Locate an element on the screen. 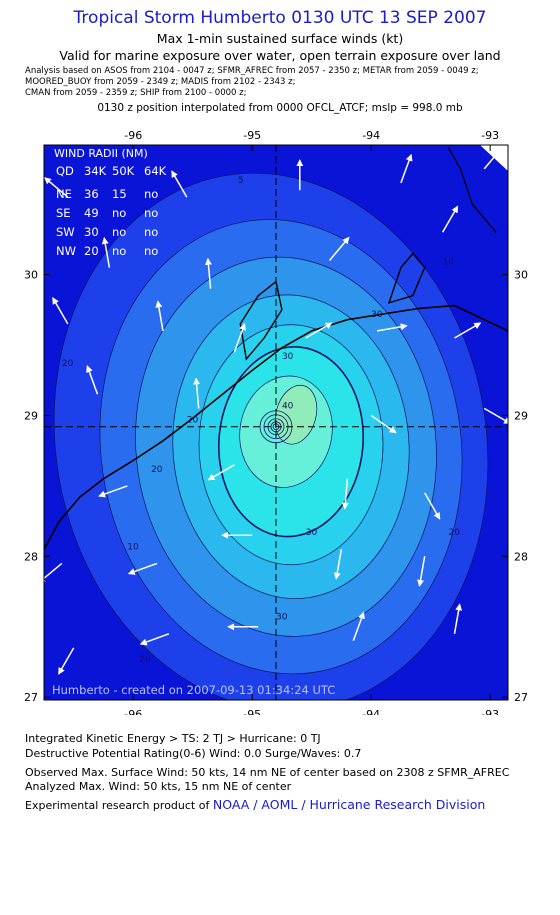  wind-radii-cell: 15 is located at coordinates (119, 194).